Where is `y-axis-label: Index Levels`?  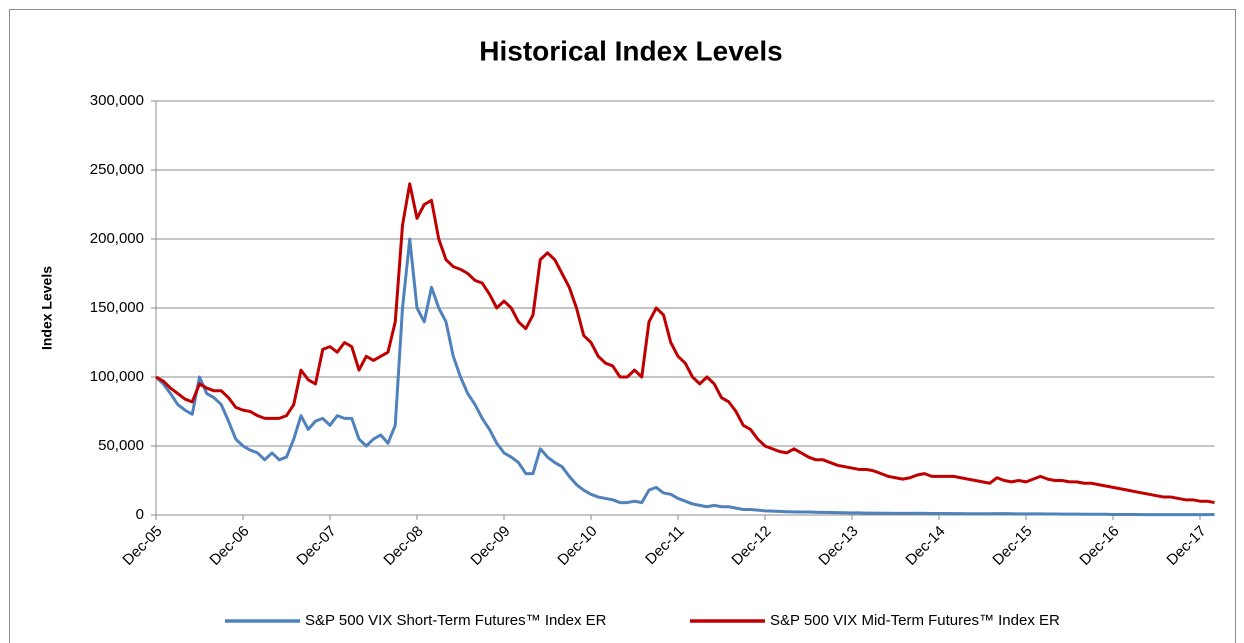
y-axis-label: Index Levels is located at coordinates (47, 308).